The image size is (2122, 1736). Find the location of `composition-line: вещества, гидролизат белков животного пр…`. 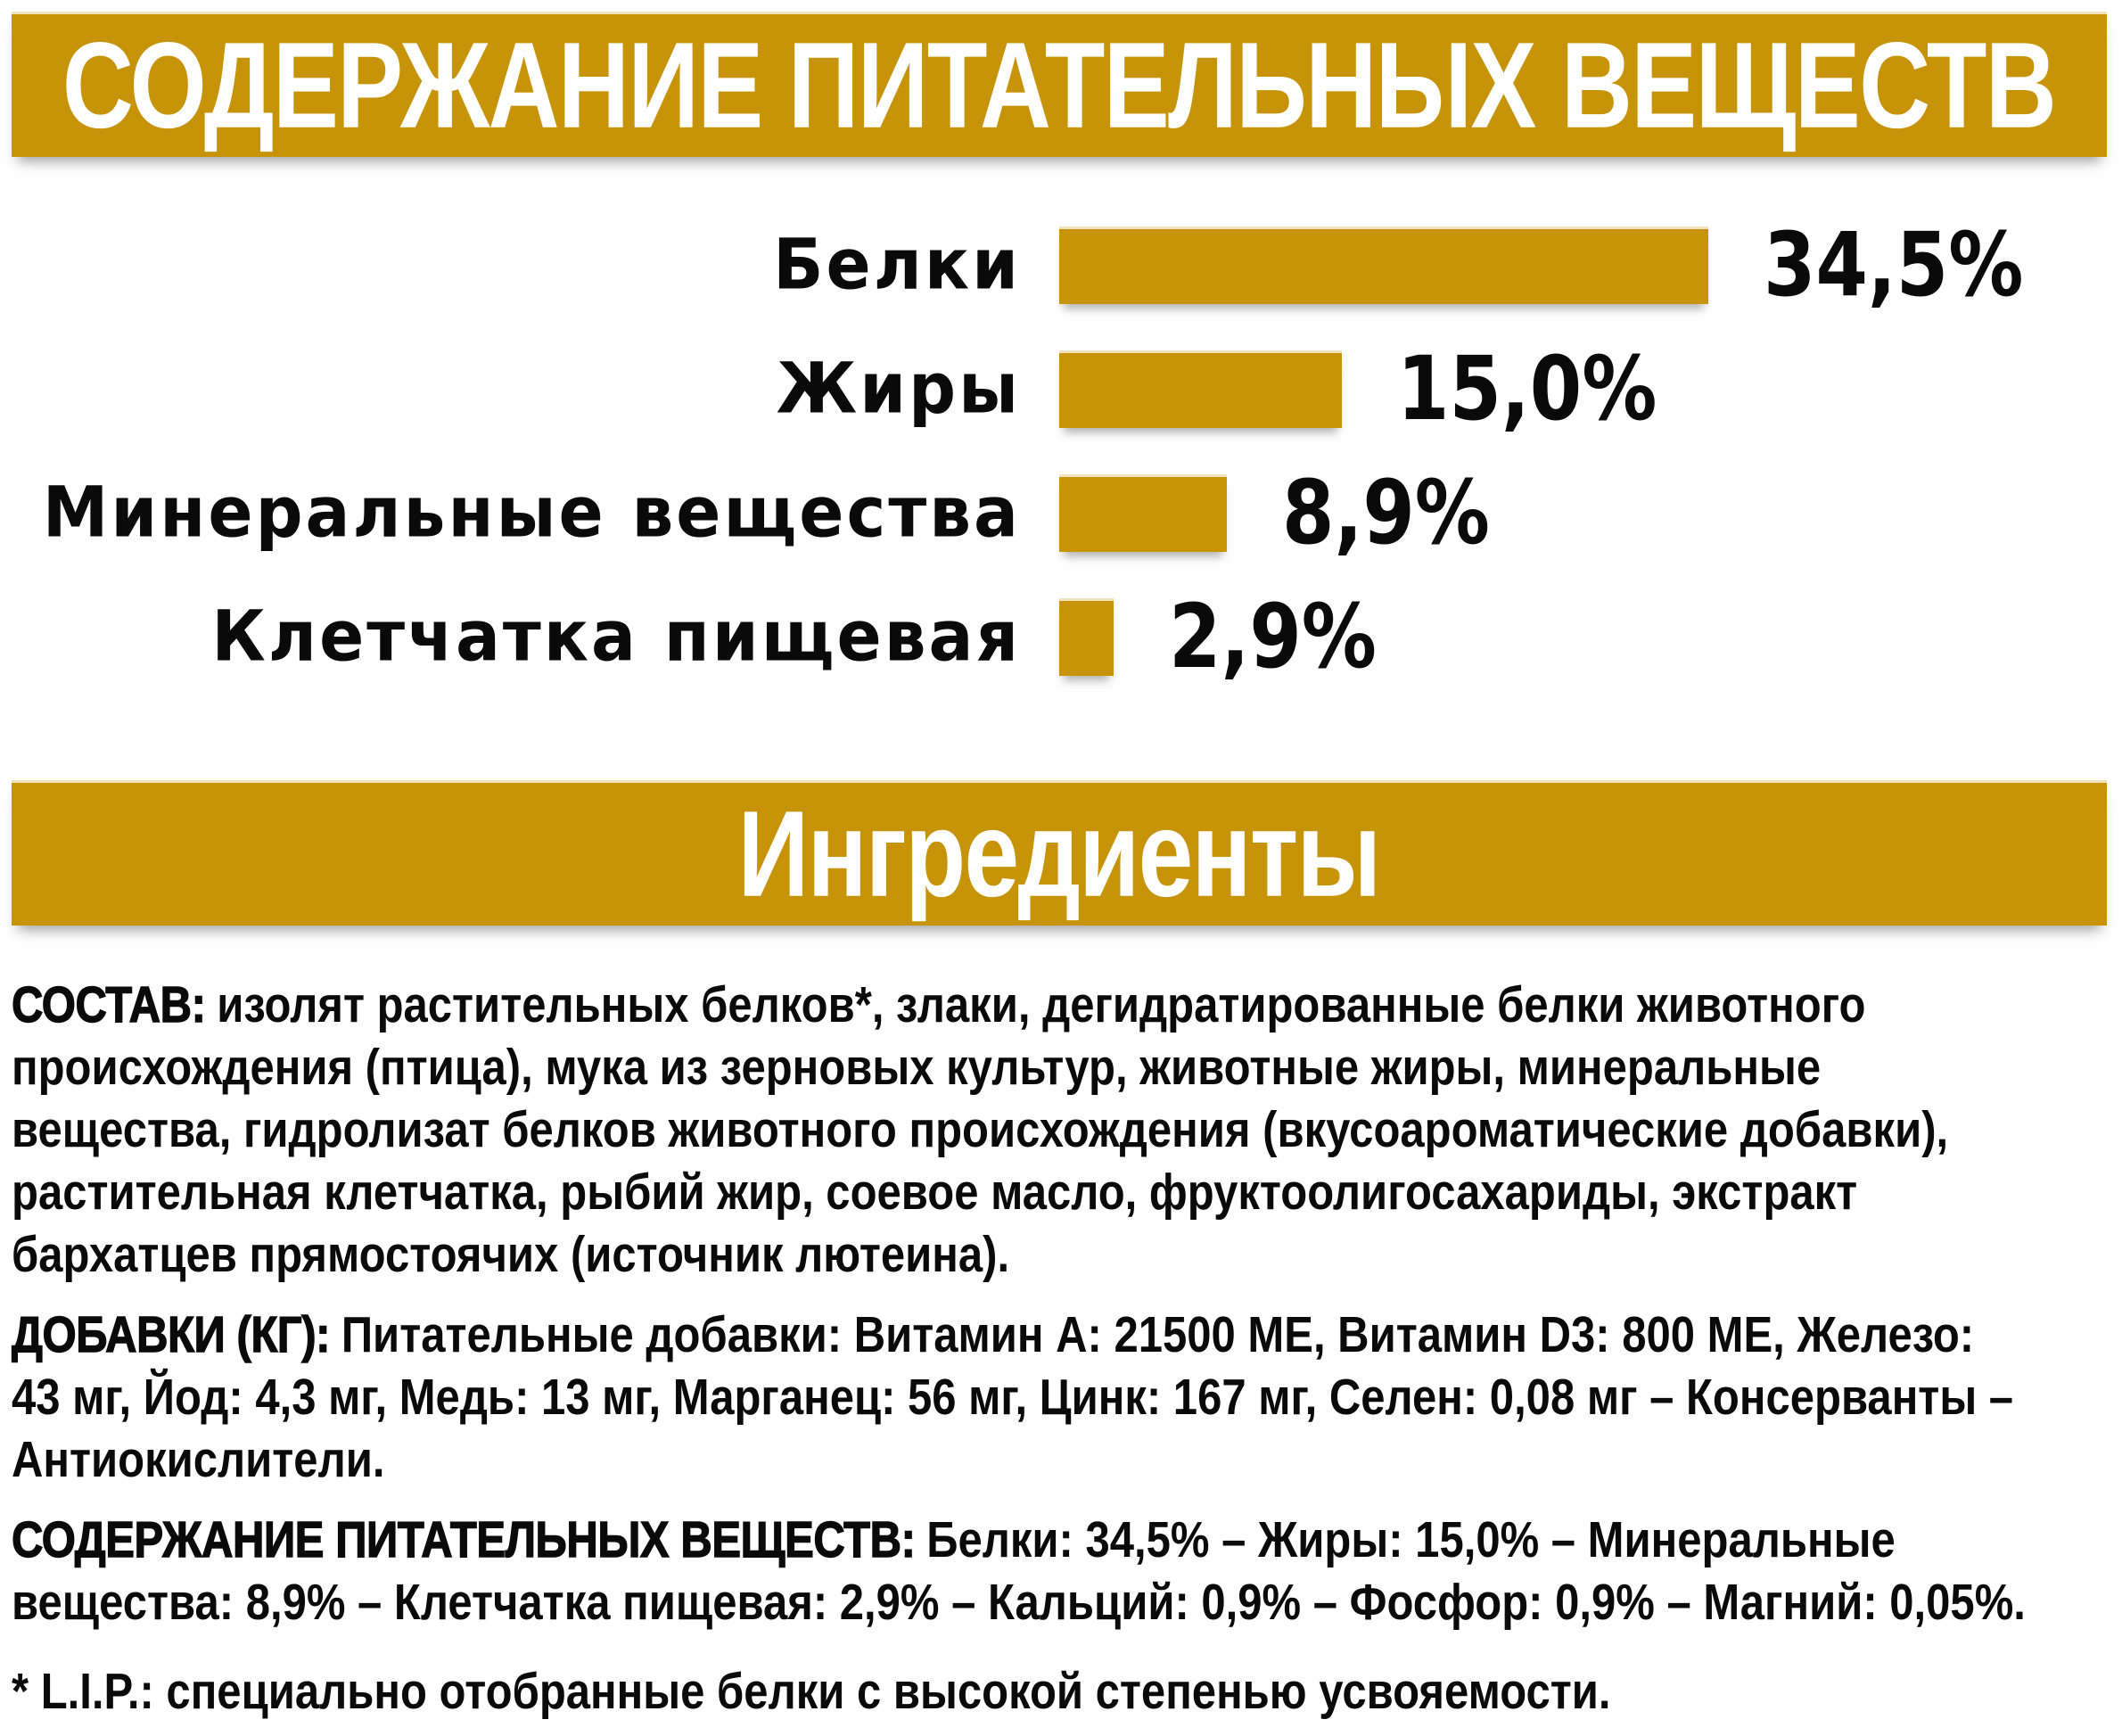

composition-line: вещества, гидролизат белков животного пр… is located at coordinates (980, 1130).